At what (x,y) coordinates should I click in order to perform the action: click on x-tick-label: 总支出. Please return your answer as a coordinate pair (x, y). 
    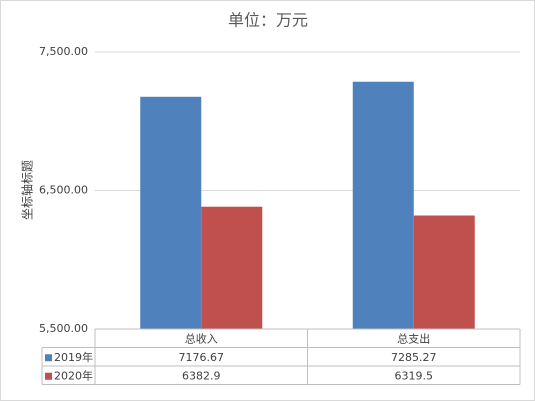
    Looking at the image, I should click on (413, 338).